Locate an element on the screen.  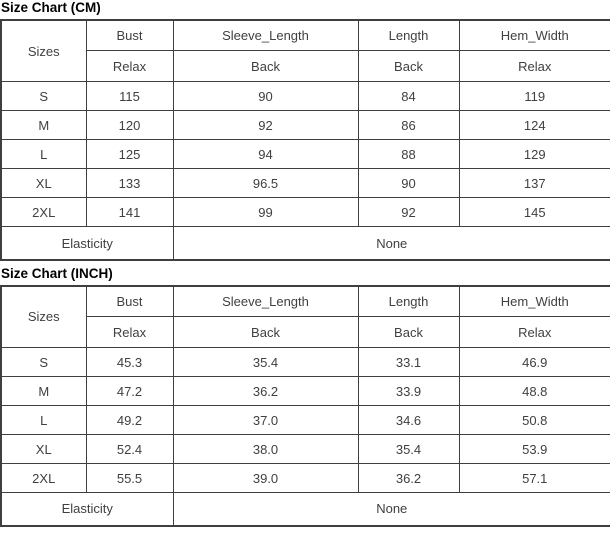
value-cell: 52.4 is located at coordinates (129, 449).